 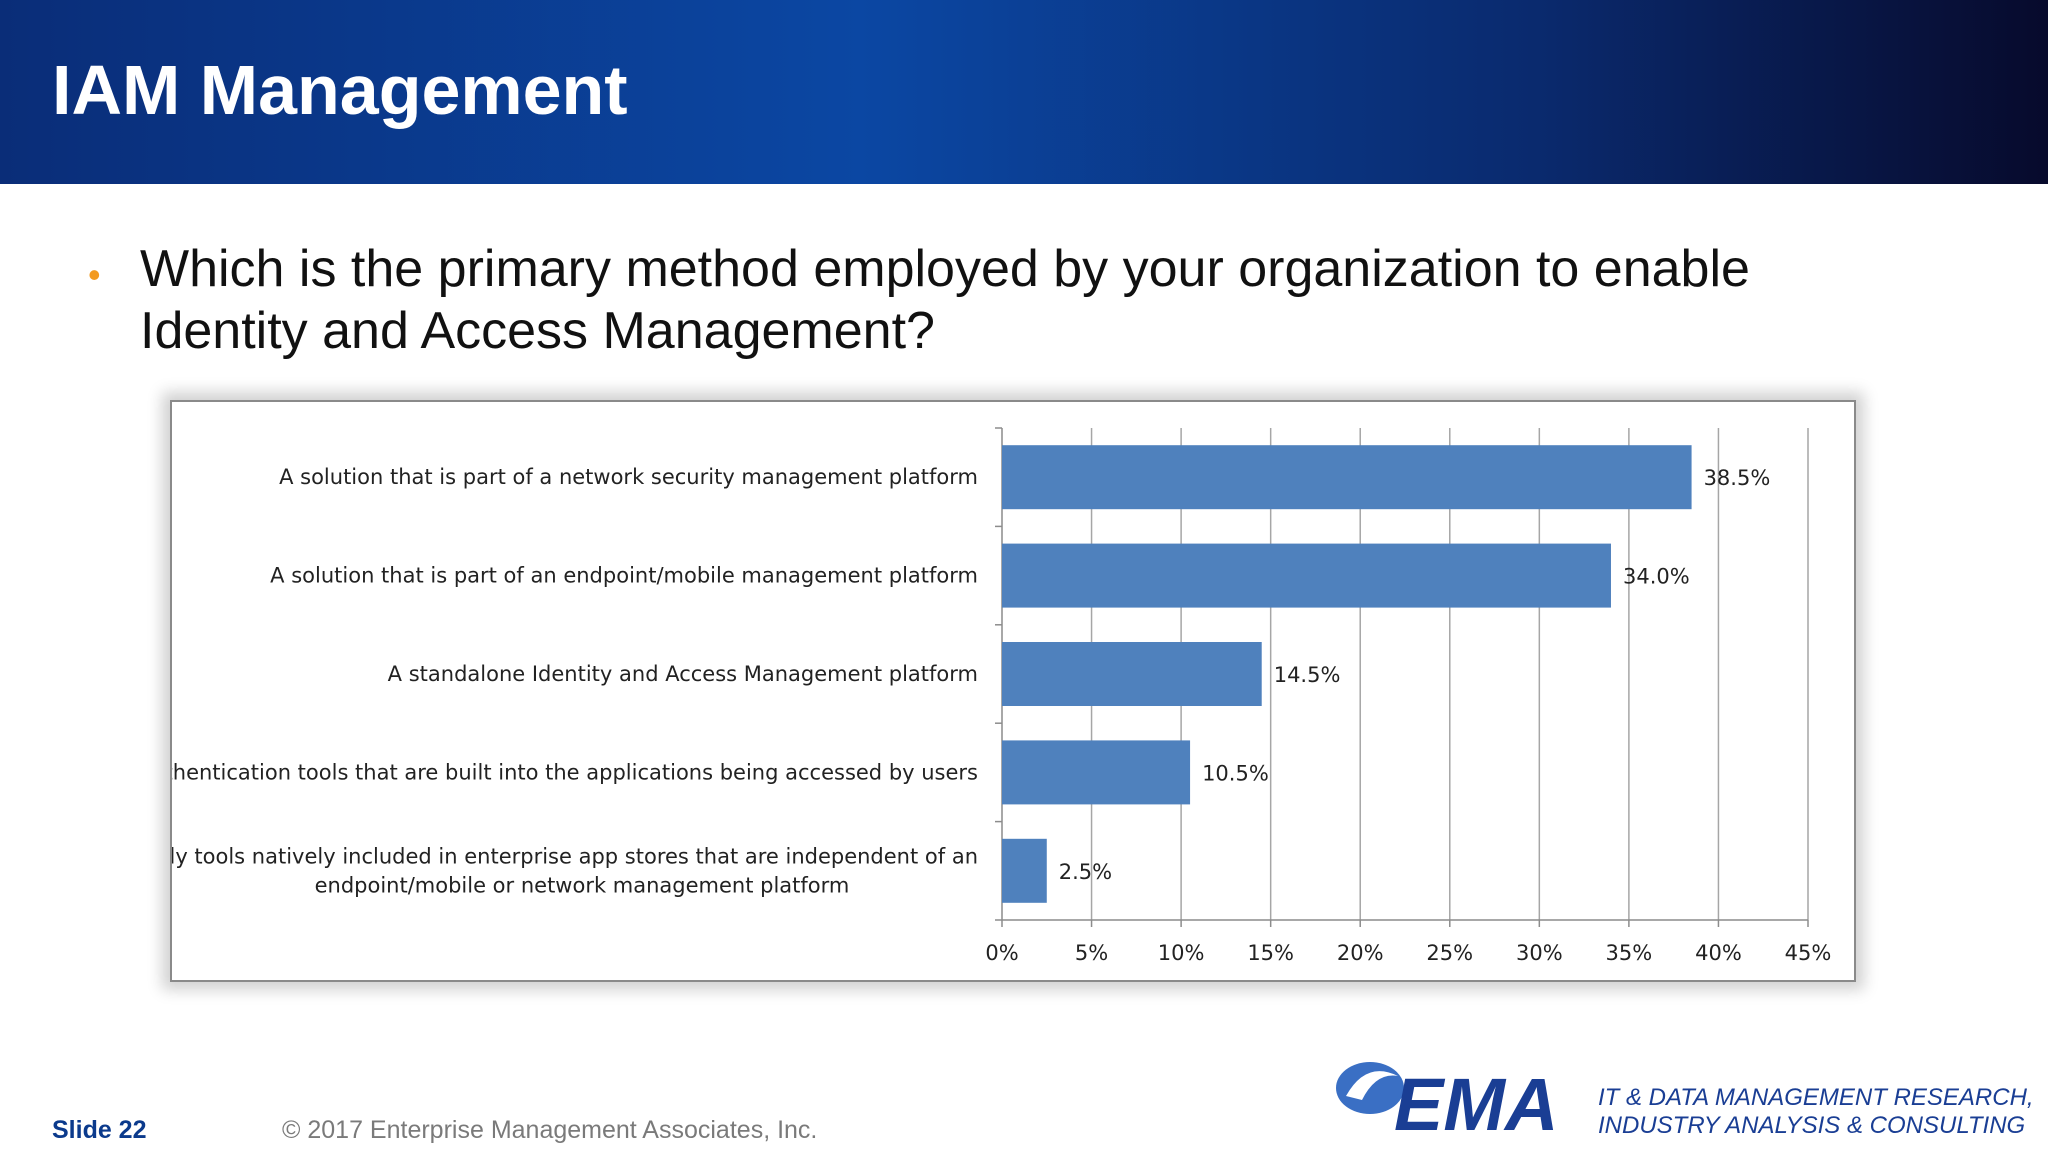 What do you see at coordinates (1816, 1097) in the screenshot?
I see `tagline-line-1: IT & DATA MANAGEMENT RESEARCH,` at bounding box center [1816, 1097].